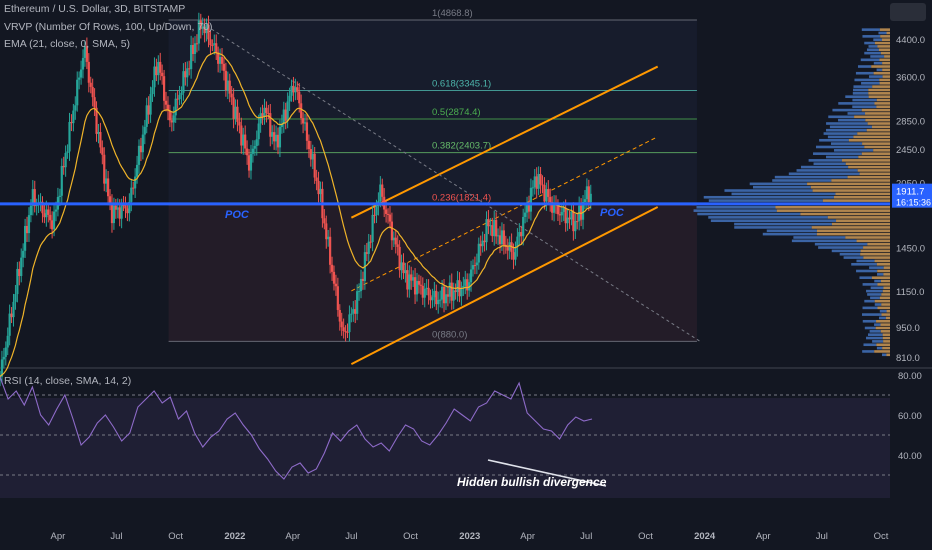  I want to click on price-badge, so click(912, 195).